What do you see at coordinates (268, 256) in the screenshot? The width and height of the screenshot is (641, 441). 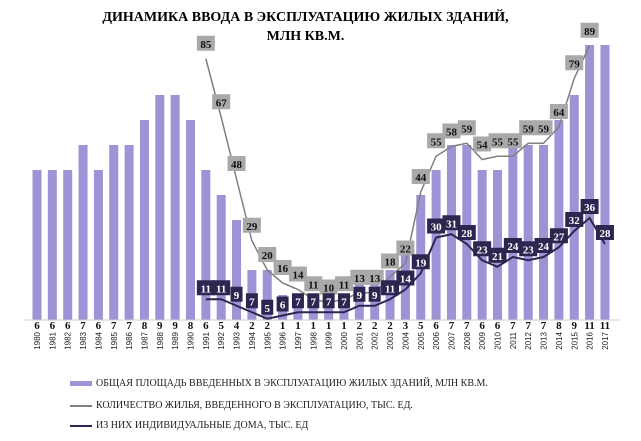 I see `data-label: 20` at bounding box center [268, 256].